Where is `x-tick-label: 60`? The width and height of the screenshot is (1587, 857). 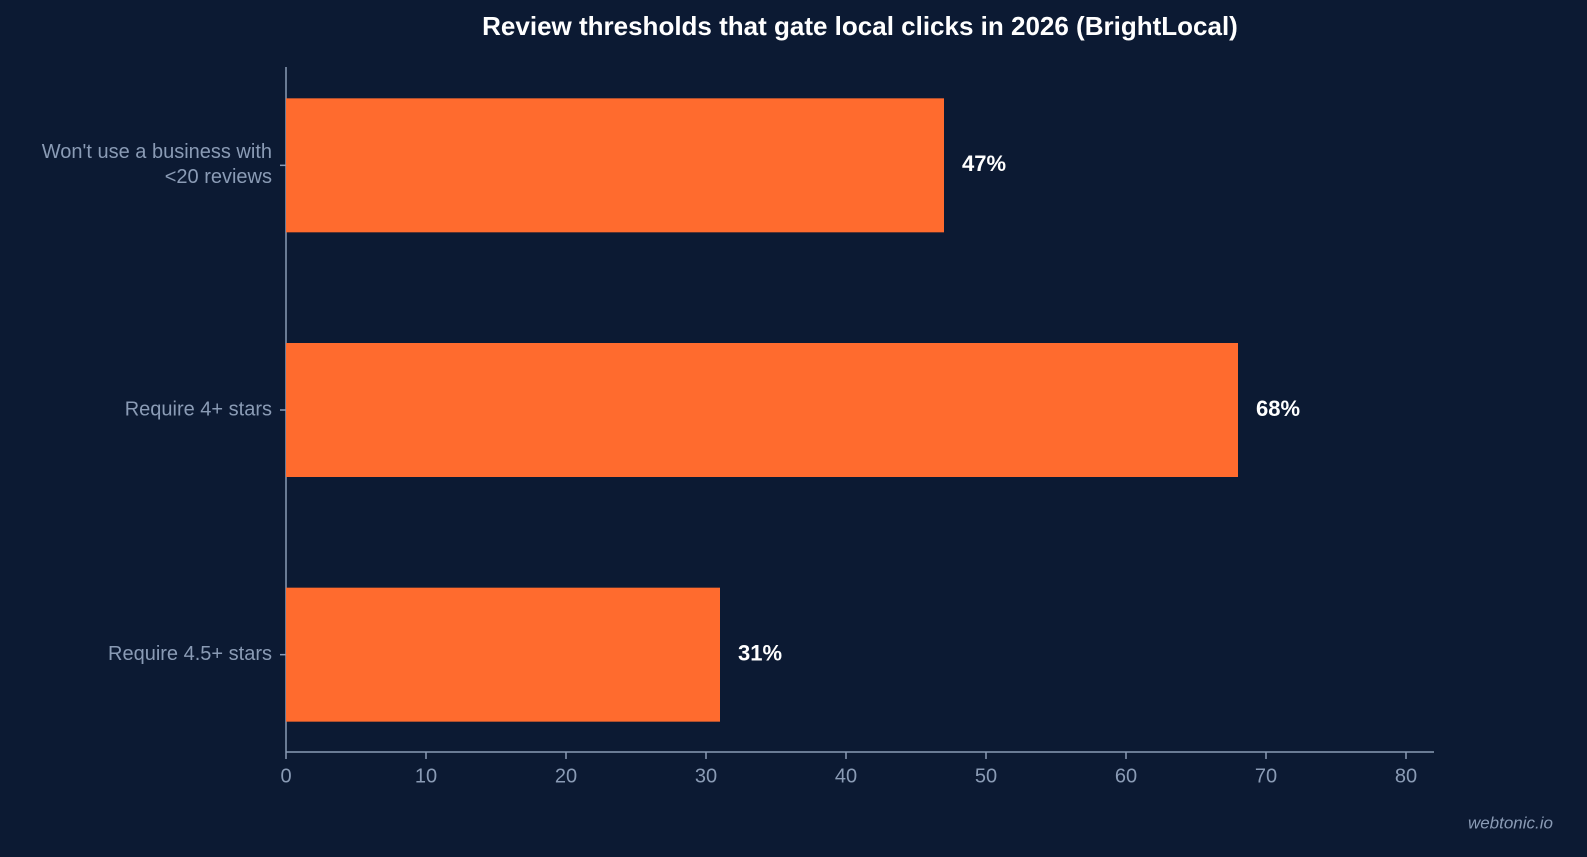
x-tick-label: 60 is located at coordinates (1126, 776).